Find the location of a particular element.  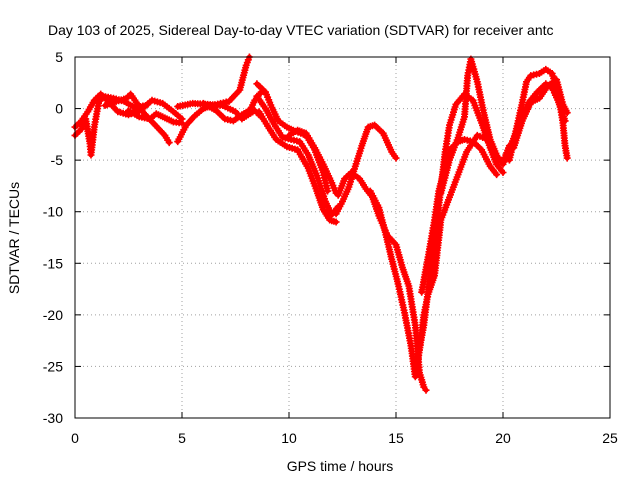

x-tick-label: 0 is located at coordinates (75, 438).